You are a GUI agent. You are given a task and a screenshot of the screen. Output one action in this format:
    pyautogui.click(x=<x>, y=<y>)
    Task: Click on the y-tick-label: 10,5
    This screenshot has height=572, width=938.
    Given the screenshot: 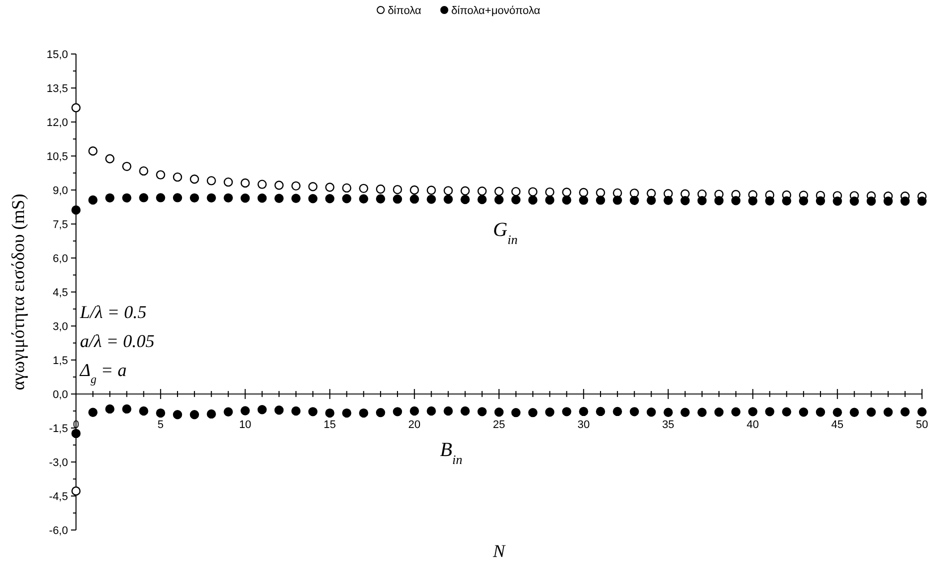 What is the action you would take?
    pyautogui.click(x=57, y=157)
    